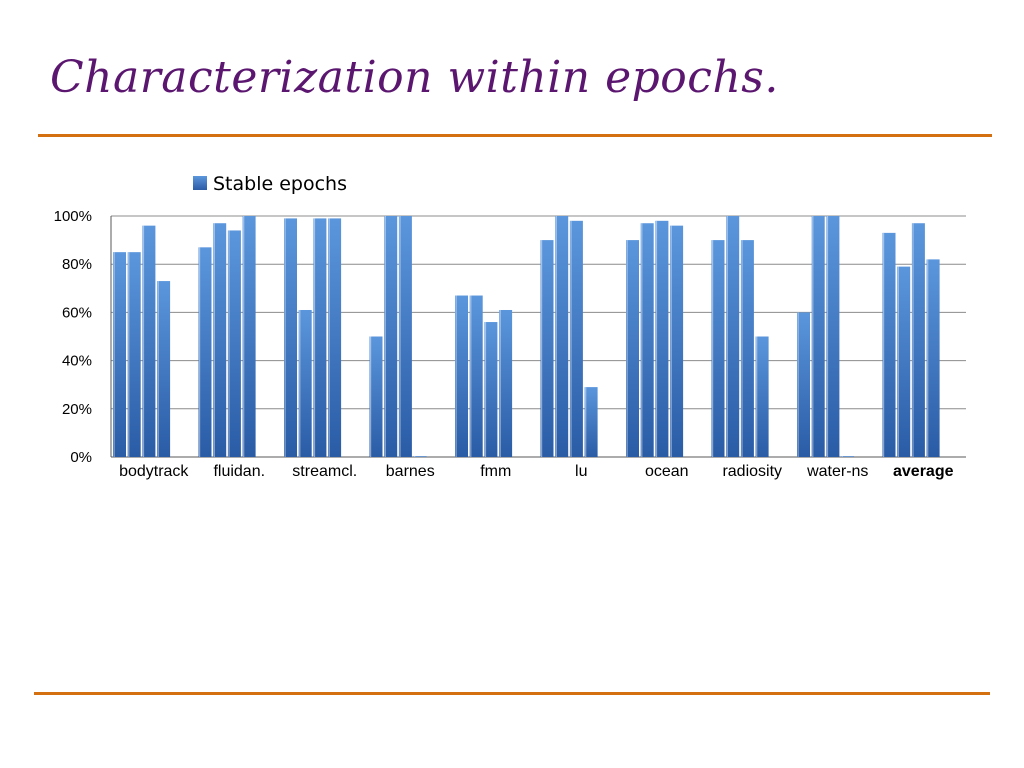 This screenshot has height=768, width=1024. I want to click on x-category-label: average, so click(923, 471).